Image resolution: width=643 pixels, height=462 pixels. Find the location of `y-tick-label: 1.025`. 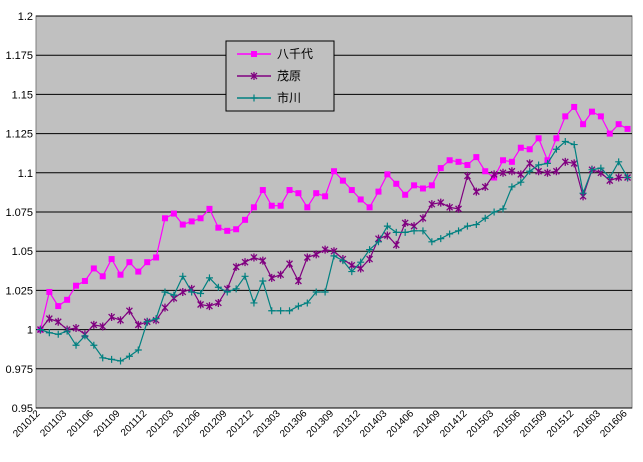

y-tick-label: 1.025 is located at coordinates (19, 291).